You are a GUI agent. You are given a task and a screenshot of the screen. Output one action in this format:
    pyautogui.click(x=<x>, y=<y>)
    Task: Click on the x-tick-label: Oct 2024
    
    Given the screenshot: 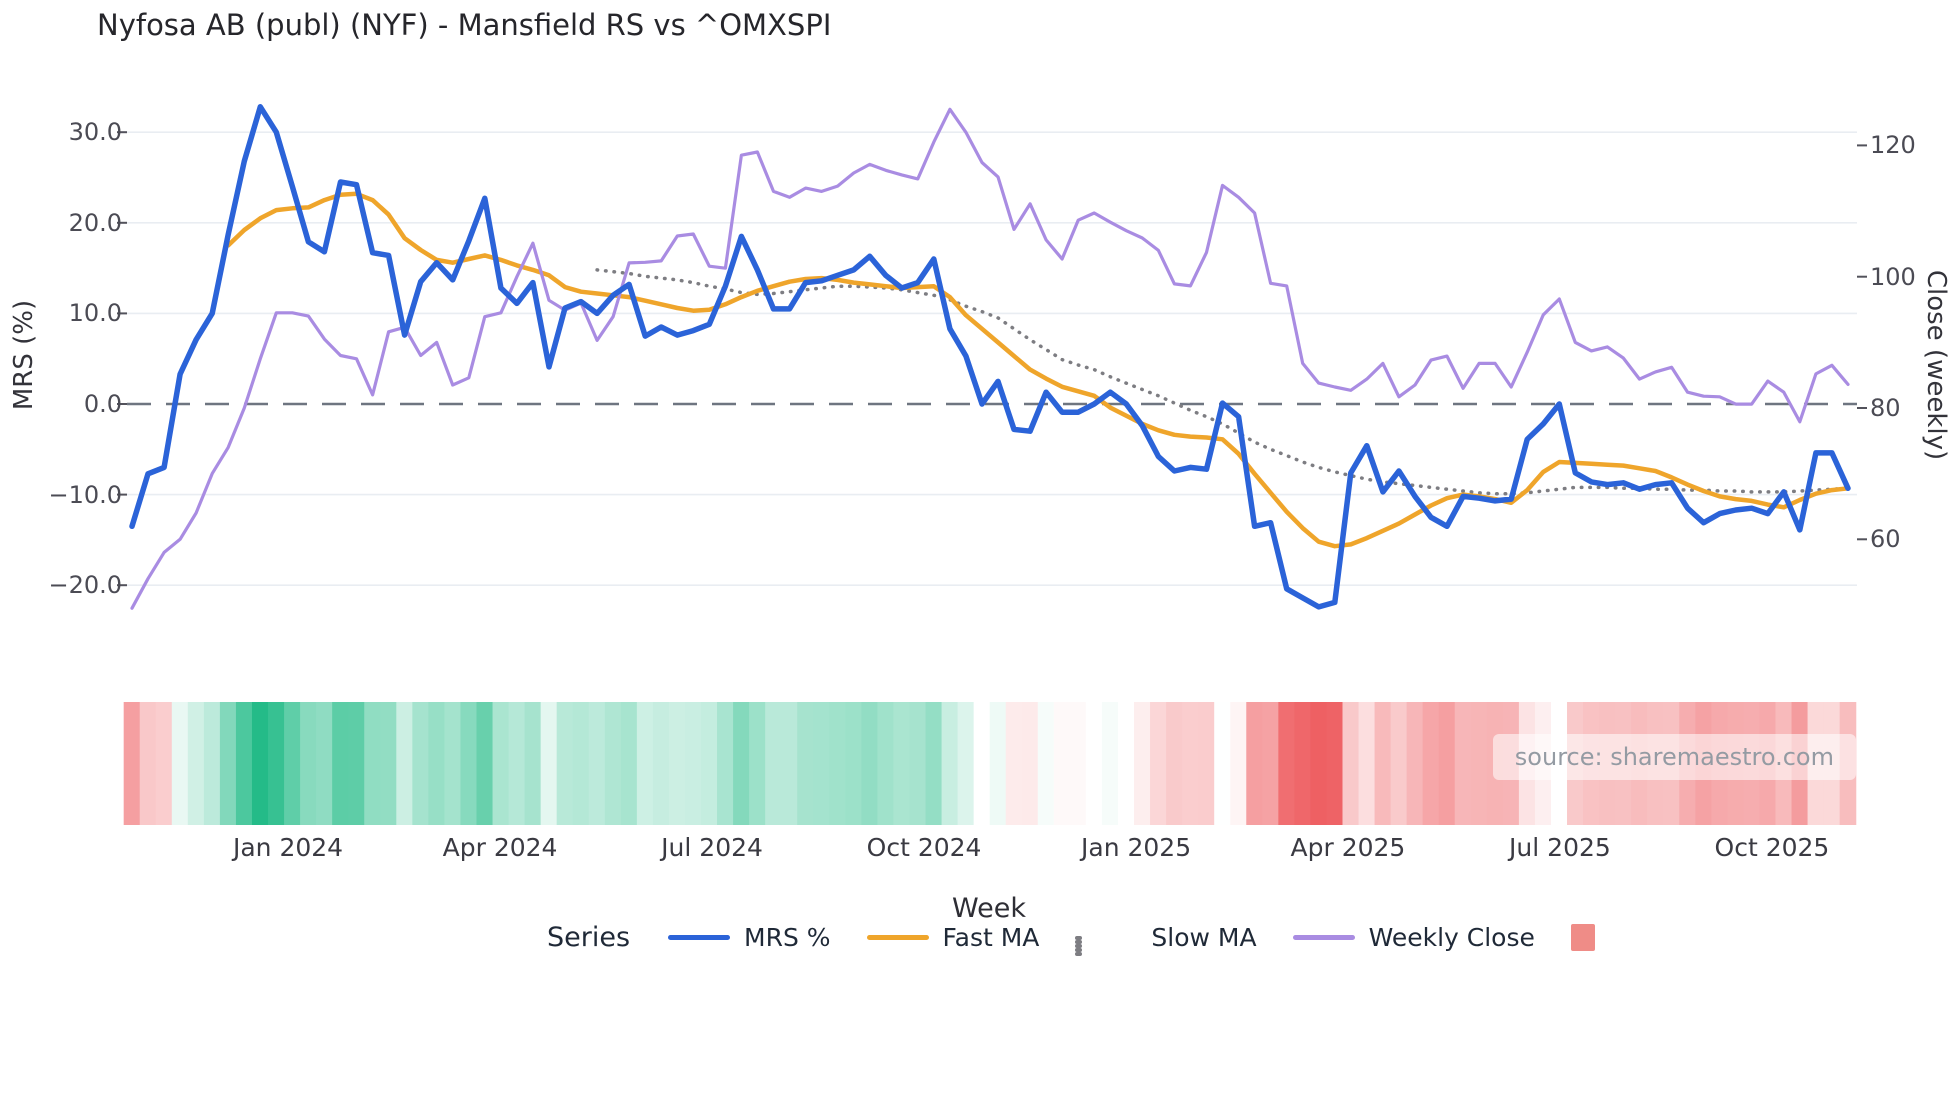 What is the action you would take?
    pyautogui.click(x=924, y=847)
    